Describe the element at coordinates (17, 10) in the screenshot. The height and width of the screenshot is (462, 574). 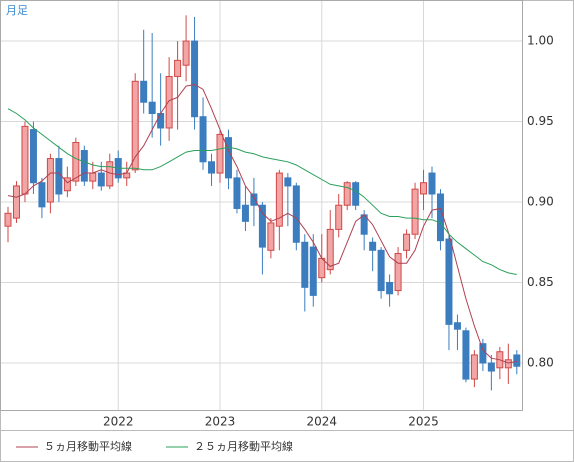
I see `chart-title: 月足` at that location.